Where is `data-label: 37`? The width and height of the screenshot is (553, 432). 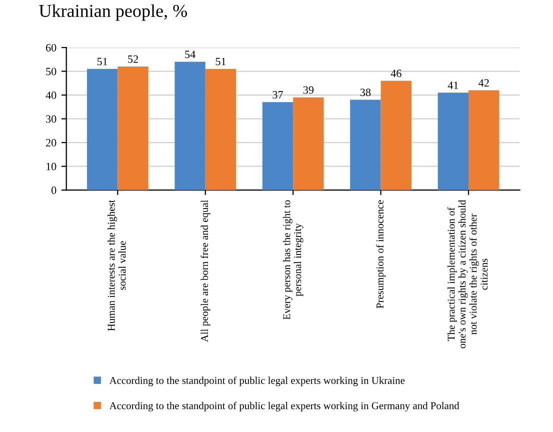 data-label: 37 is located at coordinates (277, 95).